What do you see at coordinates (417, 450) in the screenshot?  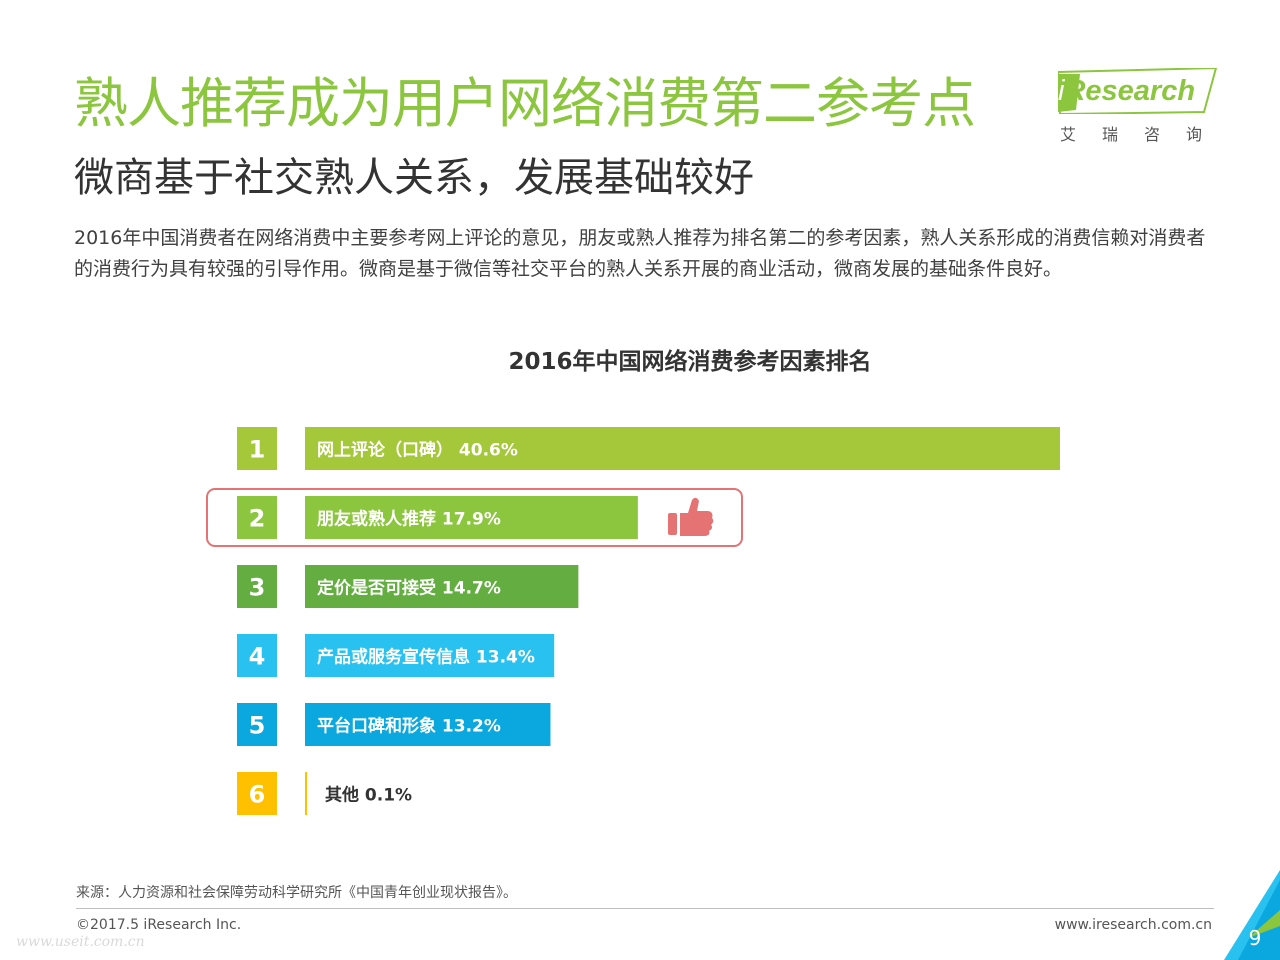 I see `bar-label-1: 网上评论（口碑） 40.6%` at bounding box center [417, 450].